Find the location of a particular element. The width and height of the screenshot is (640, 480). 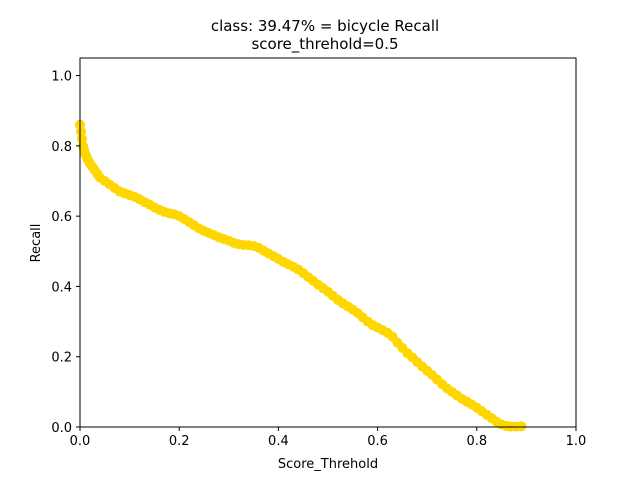

x-axis-ticks: 0.0 0.2 0.4 0.6 0.8 1.0 is located at coordinates (328, 438).